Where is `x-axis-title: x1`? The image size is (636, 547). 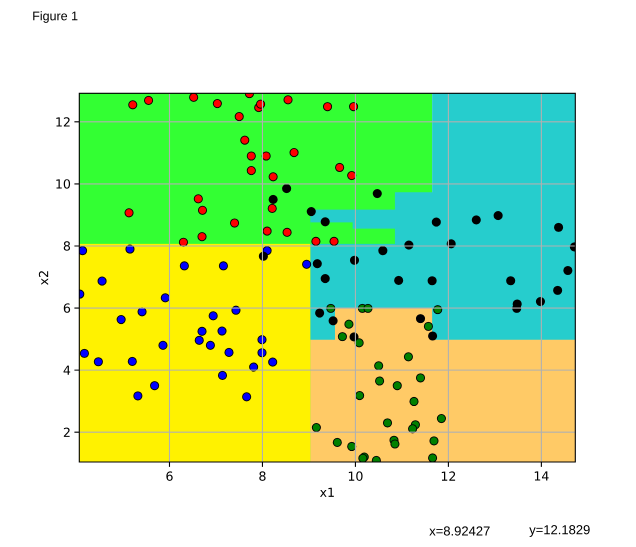 x-axis-title: x1 is located at coordinates (327, 492).